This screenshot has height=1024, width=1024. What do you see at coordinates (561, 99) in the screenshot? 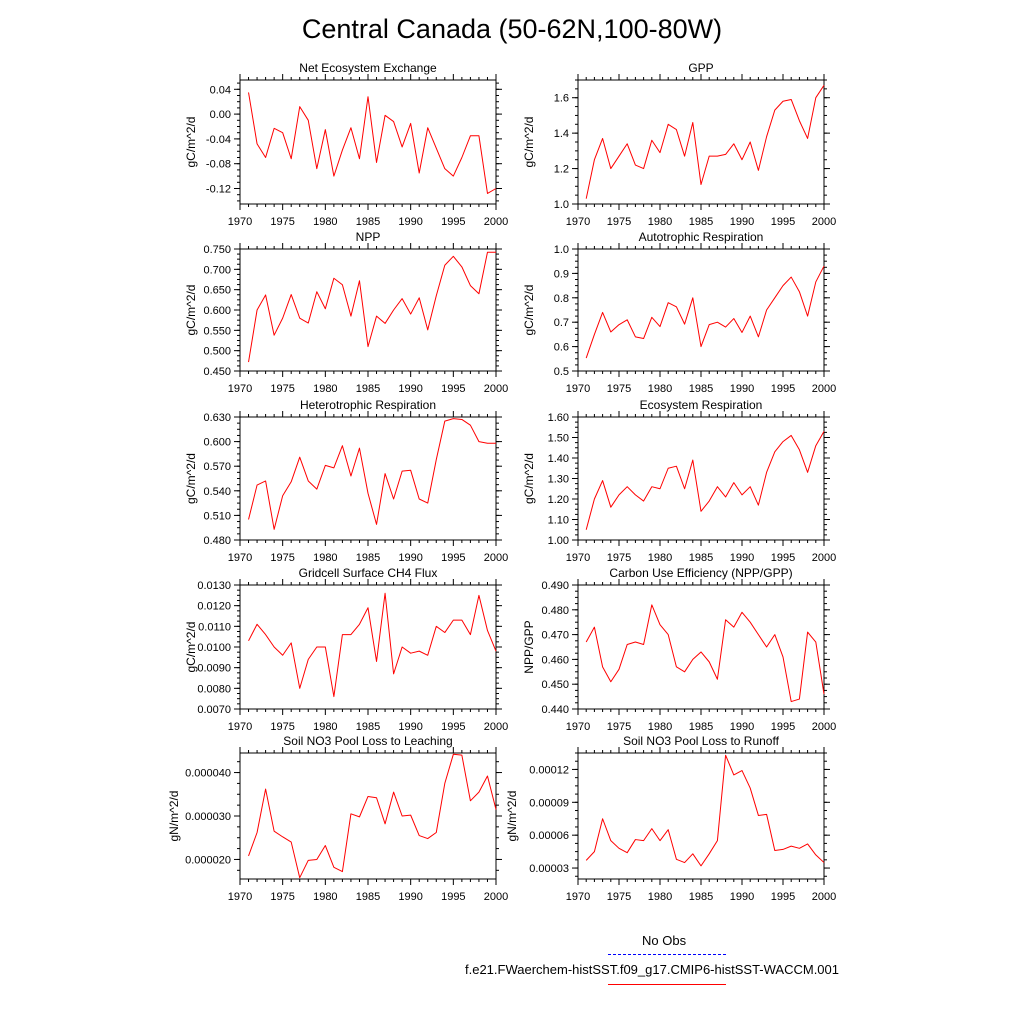
I see `y-tick-label: 1.6` at bounding box center [561, 99].